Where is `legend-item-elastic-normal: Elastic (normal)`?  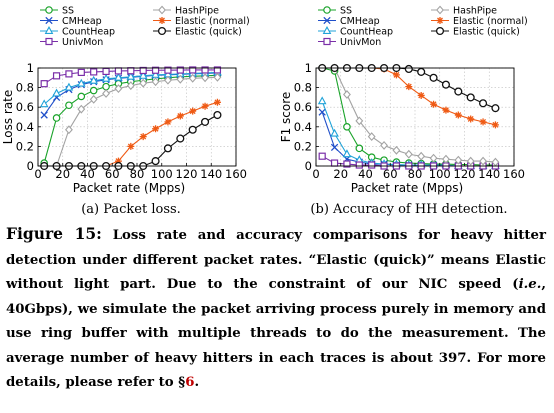
legend-item-elastic-normal: Elastic (normal) is located at coordinates (479, 21).